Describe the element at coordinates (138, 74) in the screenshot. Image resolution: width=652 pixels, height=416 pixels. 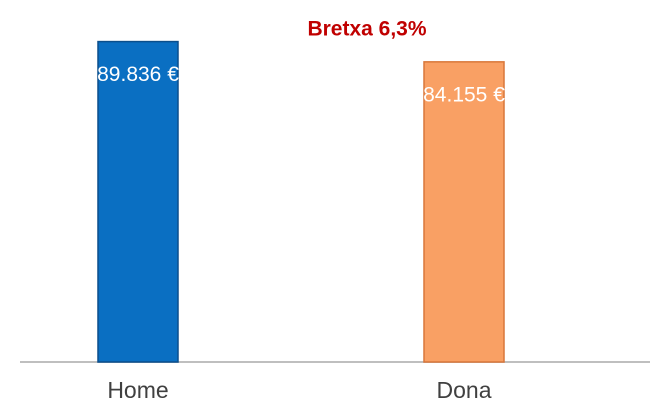
I see `data-label: 89.836 €` at that location.